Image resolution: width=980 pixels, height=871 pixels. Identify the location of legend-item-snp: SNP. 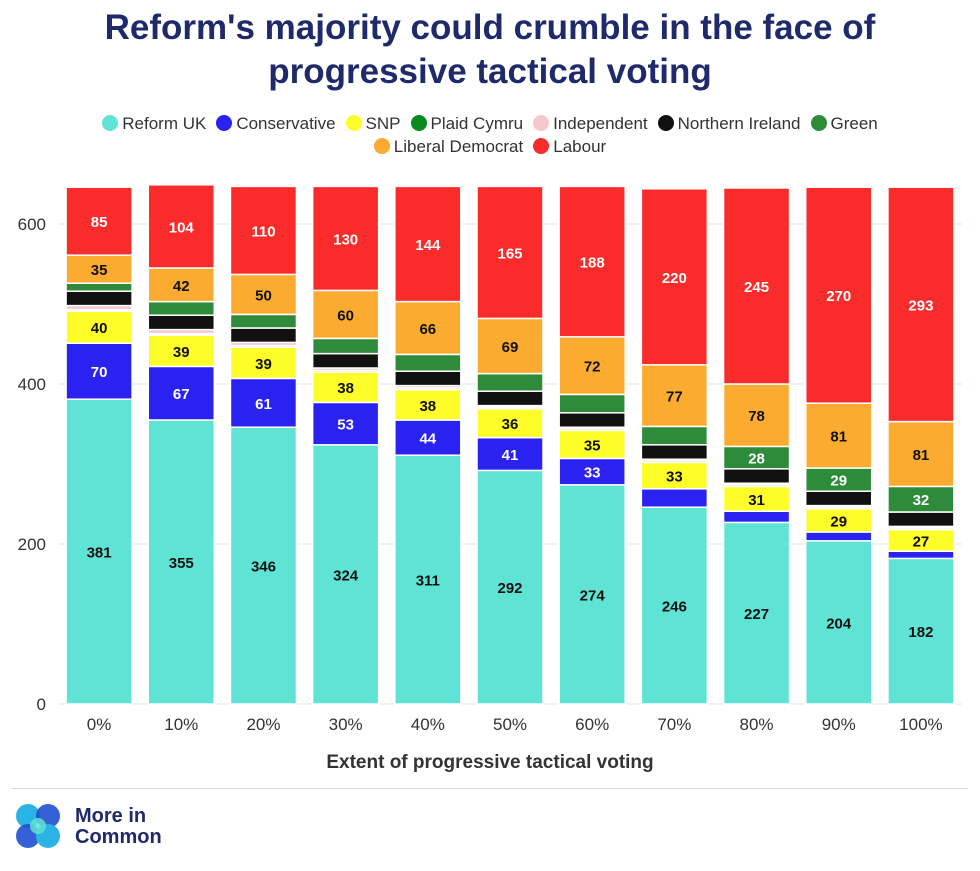
(373, 123).